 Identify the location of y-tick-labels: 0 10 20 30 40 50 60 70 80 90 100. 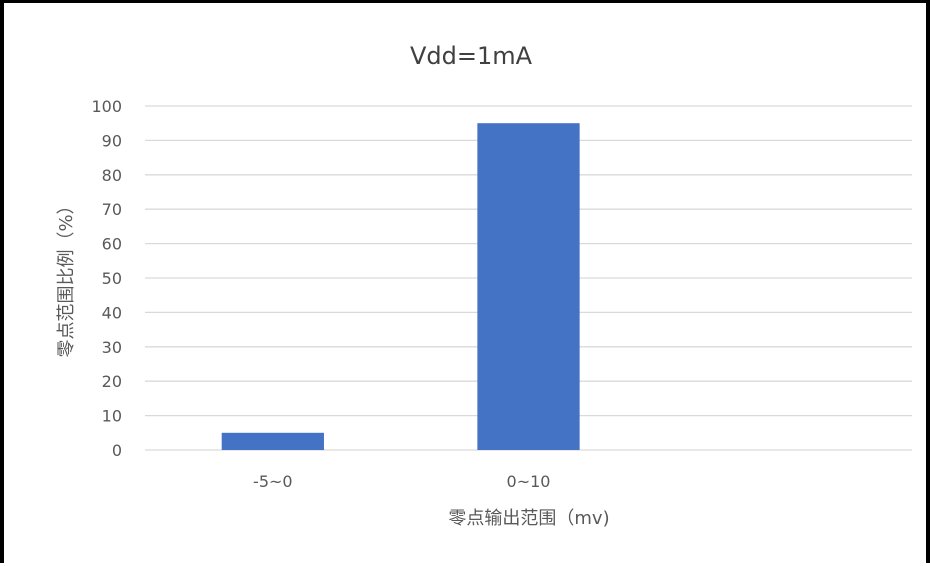
(106, 278).